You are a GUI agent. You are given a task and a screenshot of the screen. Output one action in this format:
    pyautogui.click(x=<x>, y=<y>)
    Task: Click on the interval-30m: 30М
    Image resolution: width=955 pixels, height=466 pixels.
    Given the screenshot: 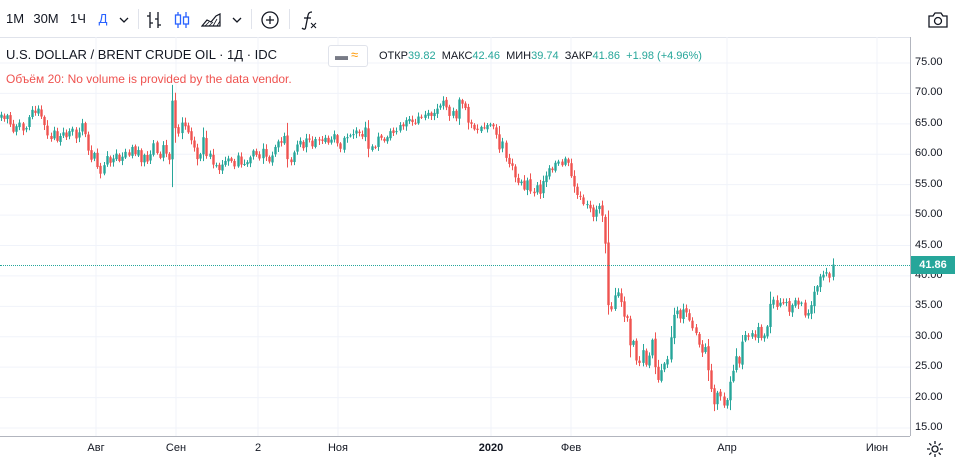 What is the action you would take?
    pyautogui.click(x=46, y=18)
    